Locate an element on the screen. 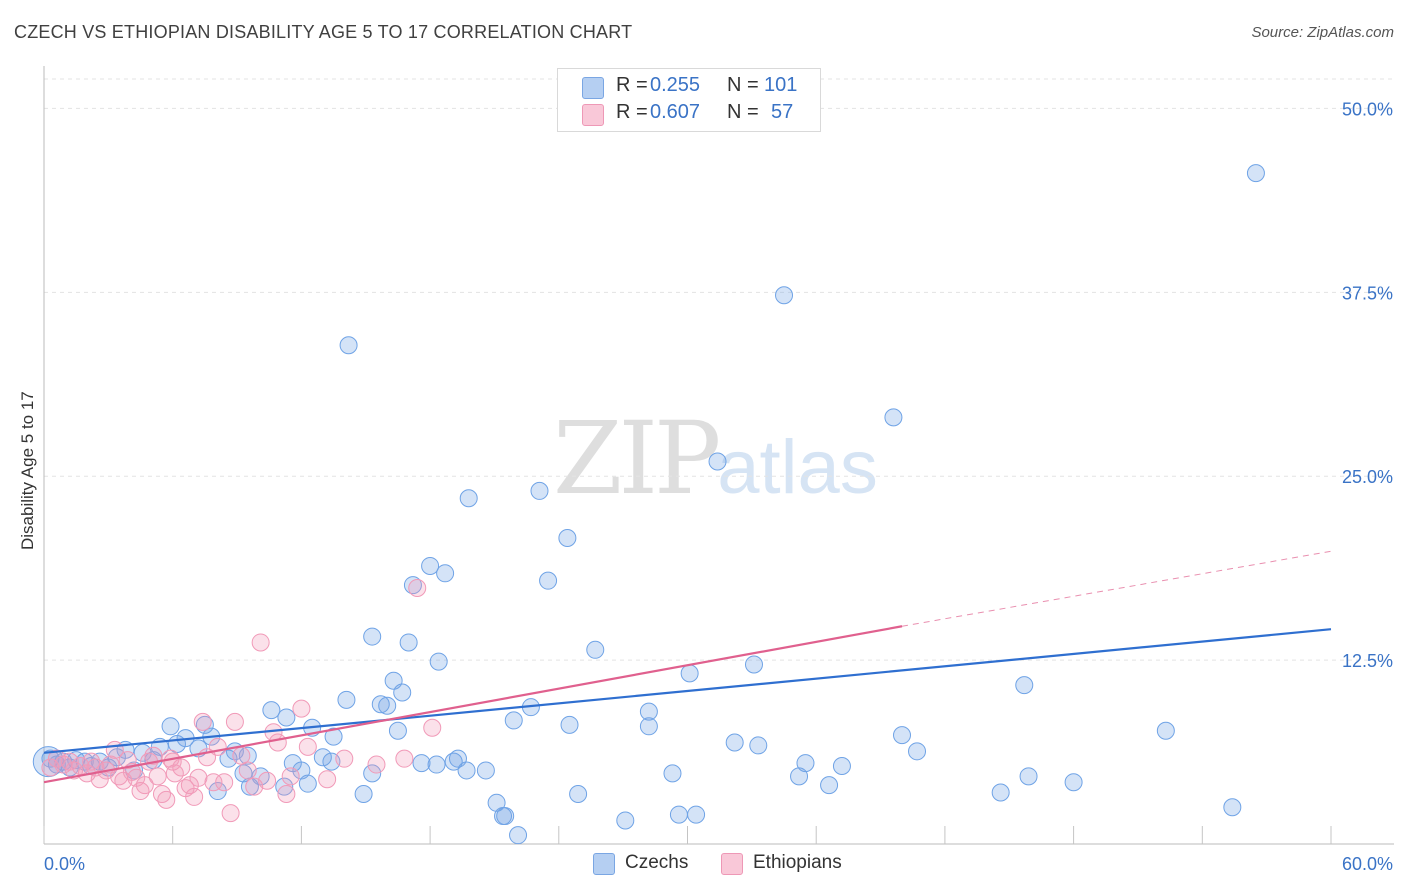  czechs-trend-line is located at coordinates (687, 691).